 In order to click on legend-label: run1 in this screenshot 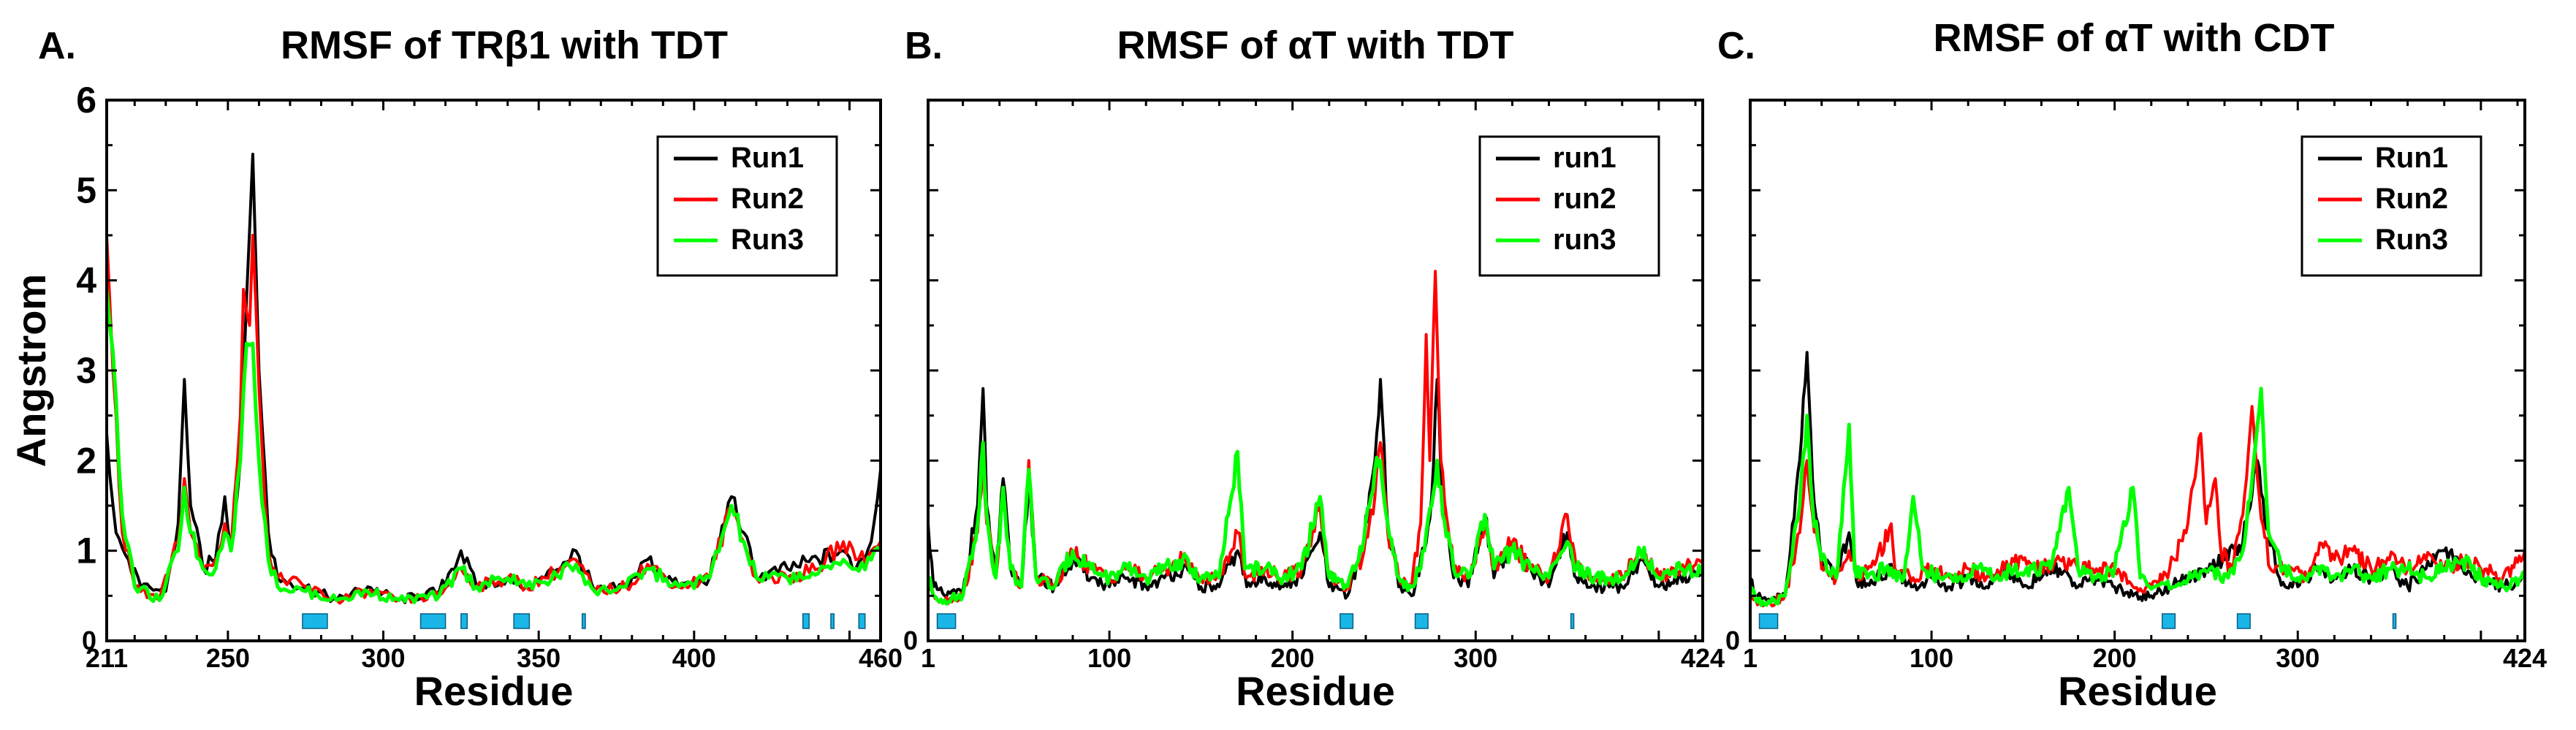, I will do `click(1584, 158)`.